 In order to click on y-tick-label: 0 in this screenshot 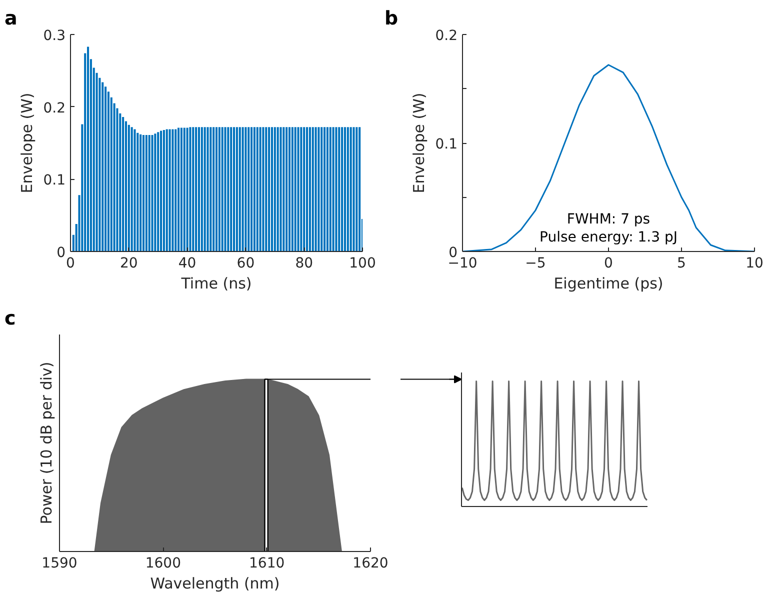, I will do `click(61, 253)`.